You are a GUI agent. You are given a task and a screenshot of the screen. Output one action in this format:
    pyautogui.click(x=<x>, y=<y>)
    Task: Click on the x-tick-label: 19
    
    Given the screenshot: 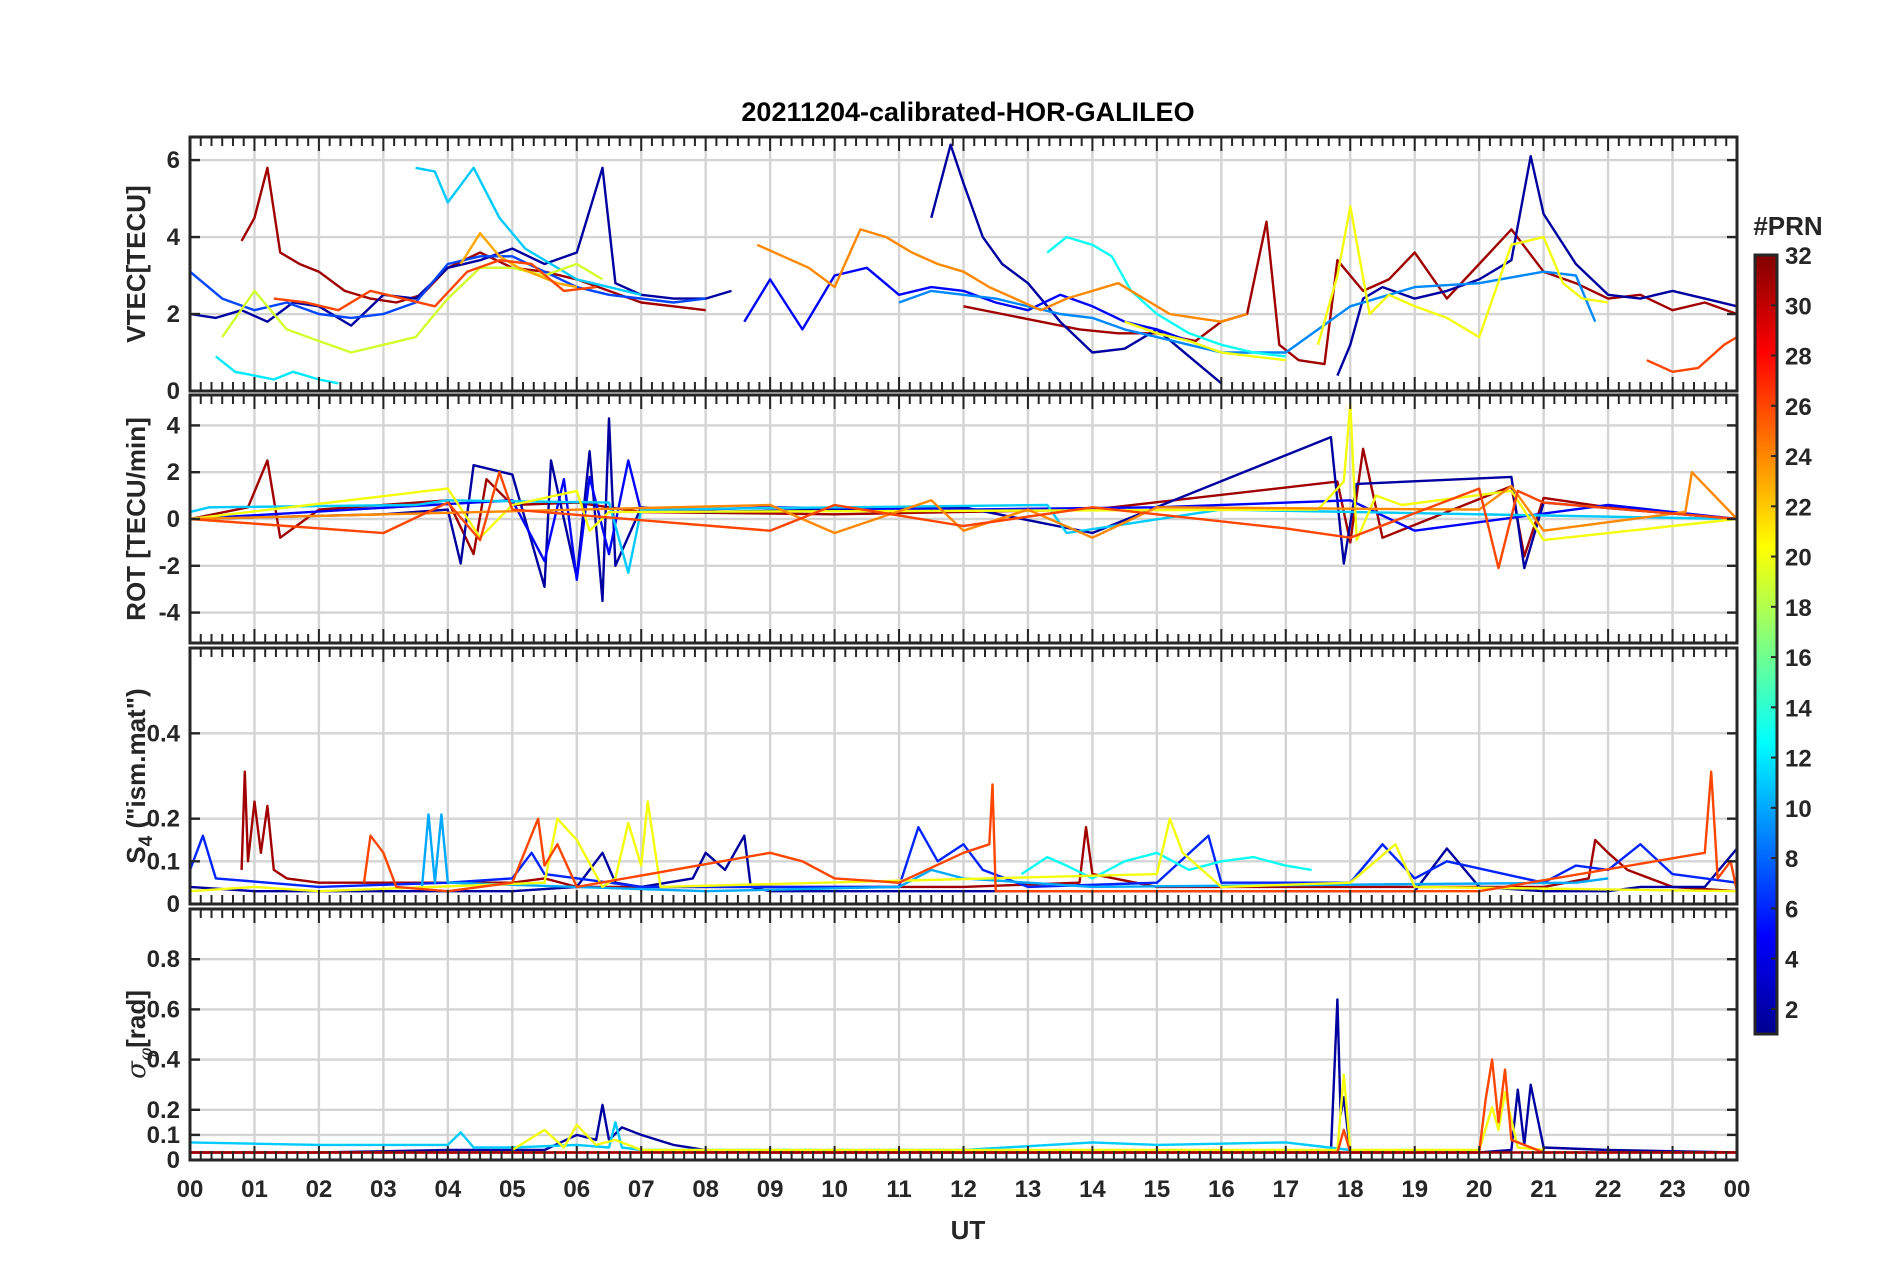 What is the action you would take?
    pyautogui.click(x=1414, y=1189)
    